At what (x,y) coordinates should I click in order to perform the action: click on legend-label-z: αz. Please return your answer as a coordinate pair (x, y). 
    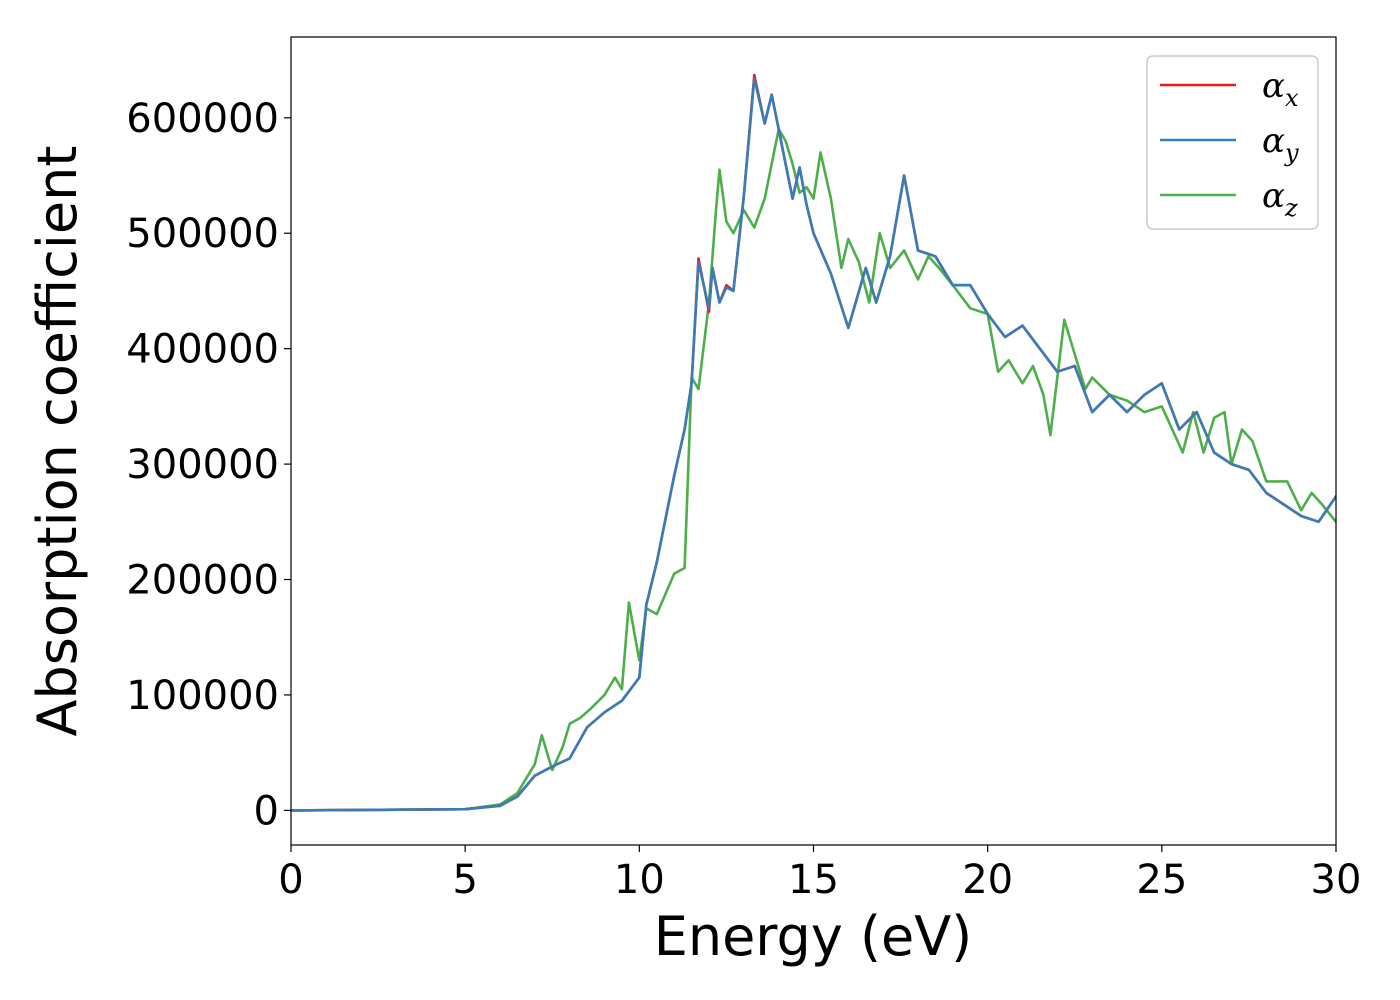
    Looking at the image, I should click on (1280, 199).